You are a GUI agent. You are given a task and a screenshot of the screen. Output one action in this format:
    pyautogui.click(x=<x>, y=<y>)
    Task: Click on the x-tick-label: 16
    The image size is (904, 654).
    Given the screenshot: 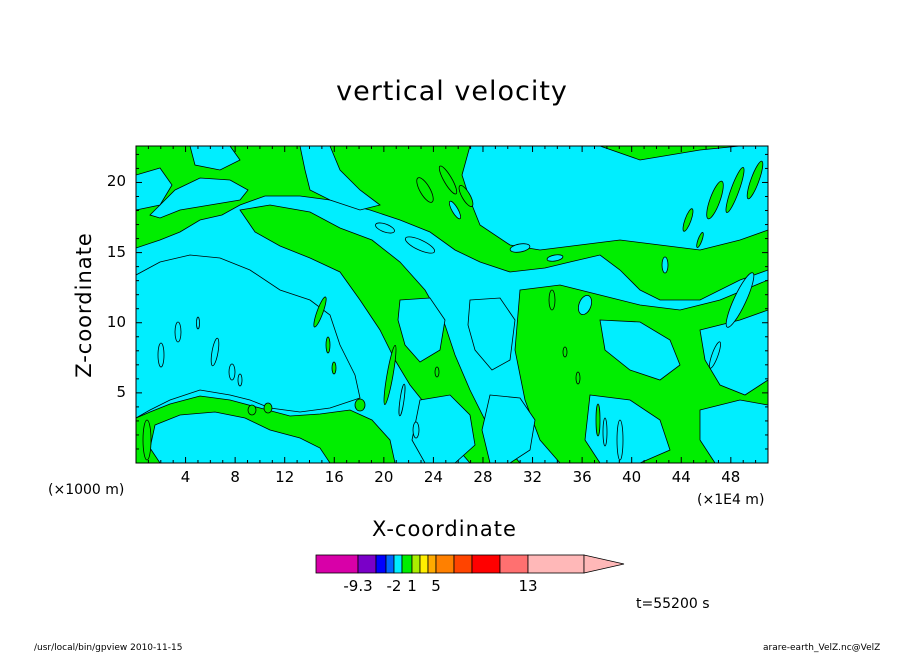 What is the action you would take?
    pyautogui.click(x=334, y=477)
    